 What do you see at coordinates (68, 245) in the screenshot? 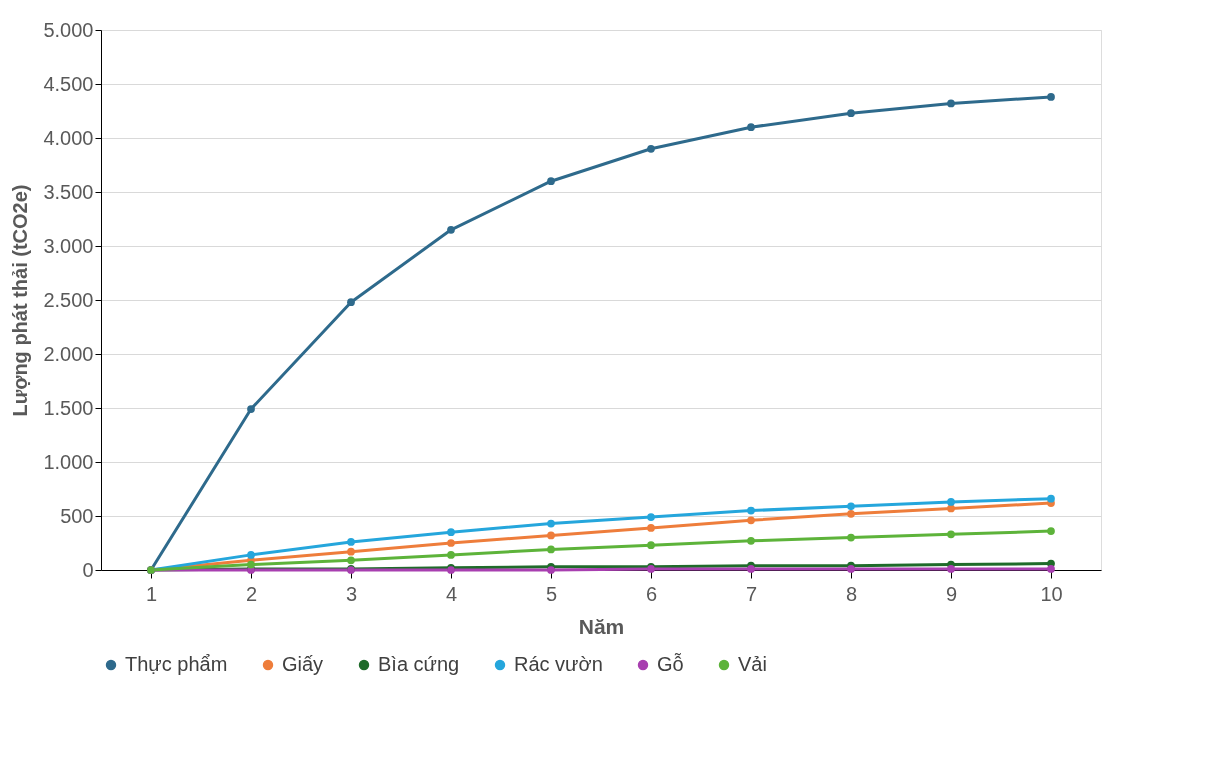
I see `y-tick-label: 3.000` at bounding box center [68, 245].